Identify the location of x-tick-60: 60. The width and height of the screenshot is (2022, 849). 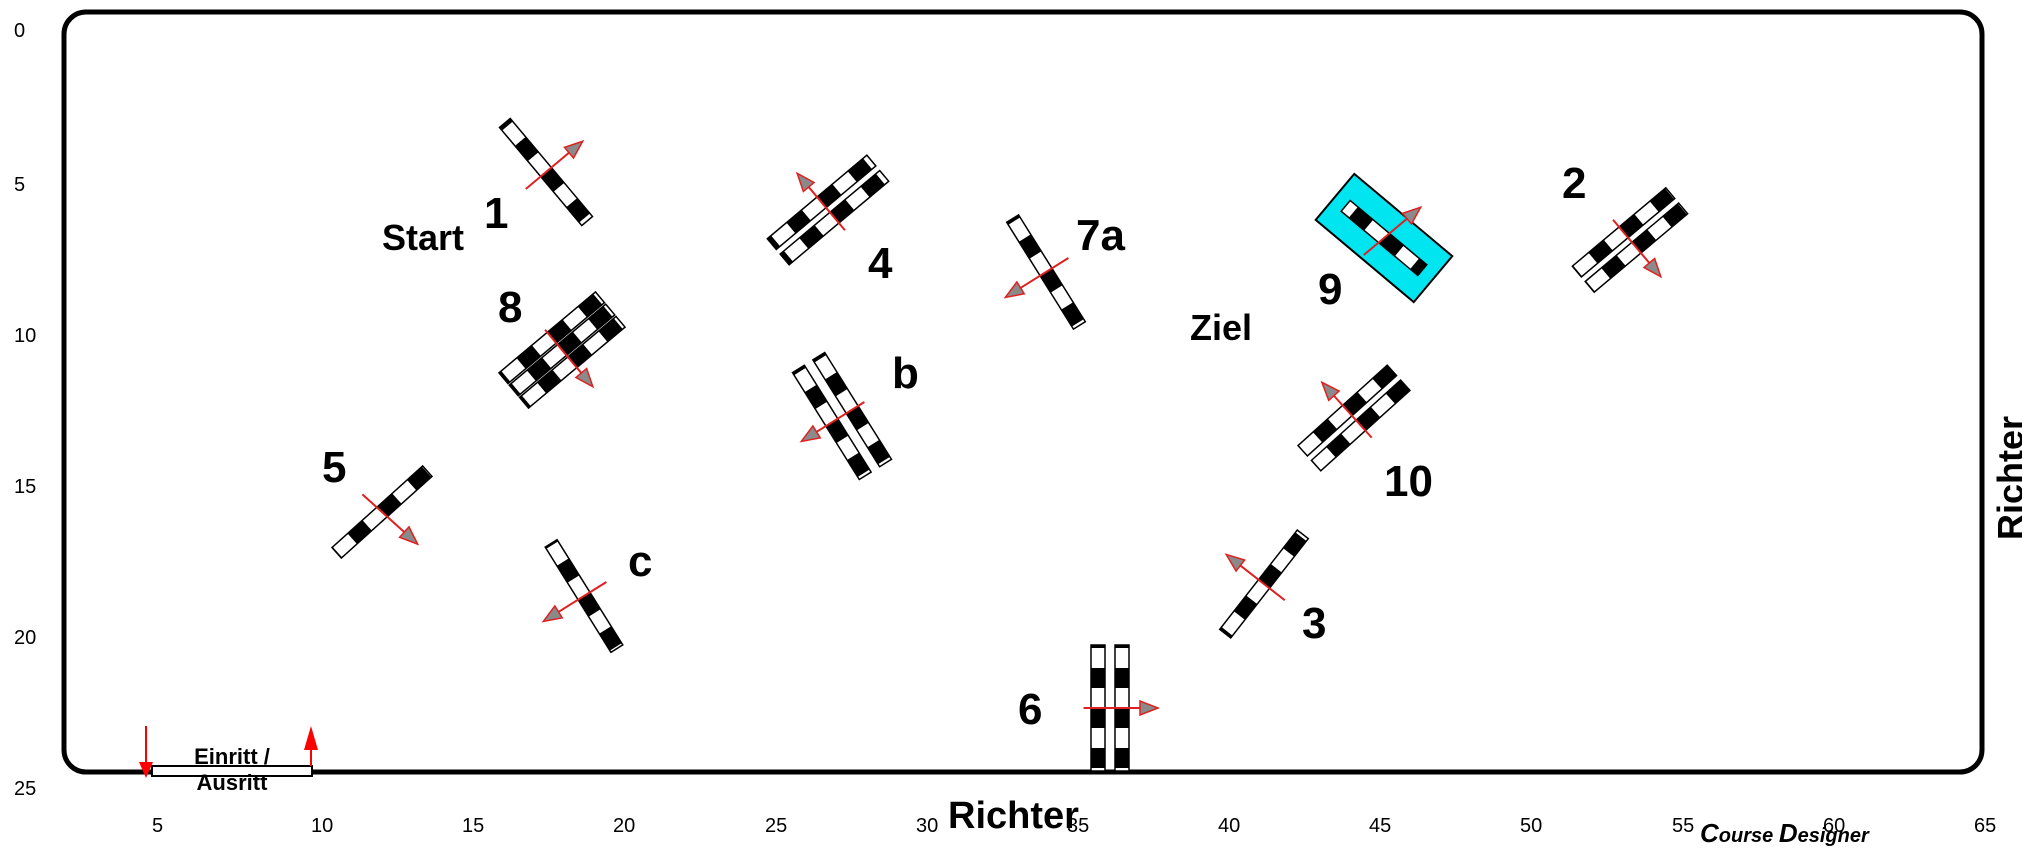
(1834, 826).